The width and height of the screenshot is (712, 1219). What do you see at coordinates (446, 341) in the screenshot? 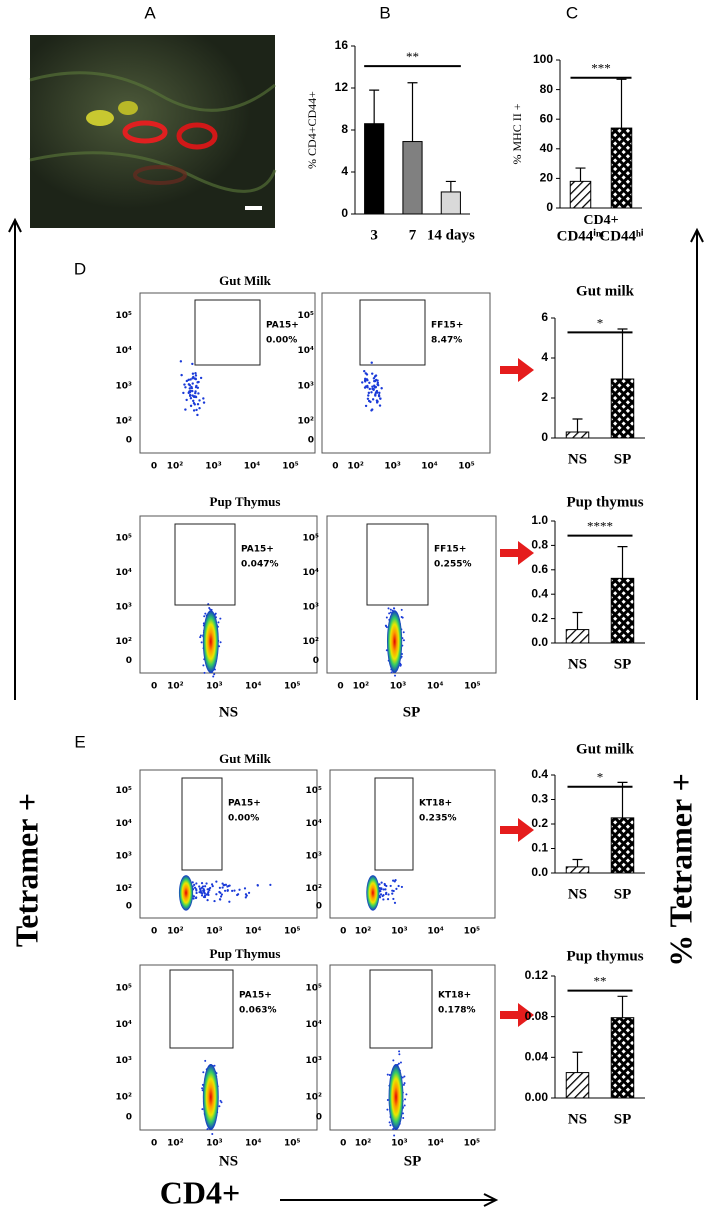
I see `gate-percent: 8.47%` at bounding box center [446, 341].